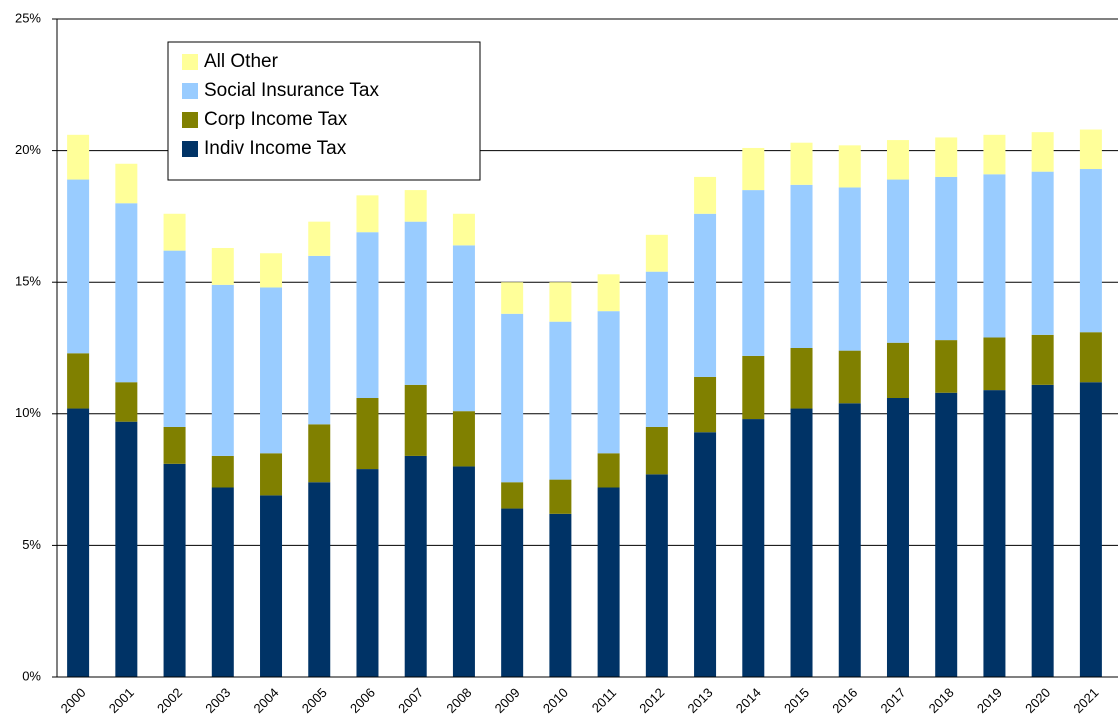 The image size is (1118, 728). Describe the element at coordinates (28, 17) in the screenshot. I see `y-tick-label: 25%` at that location.